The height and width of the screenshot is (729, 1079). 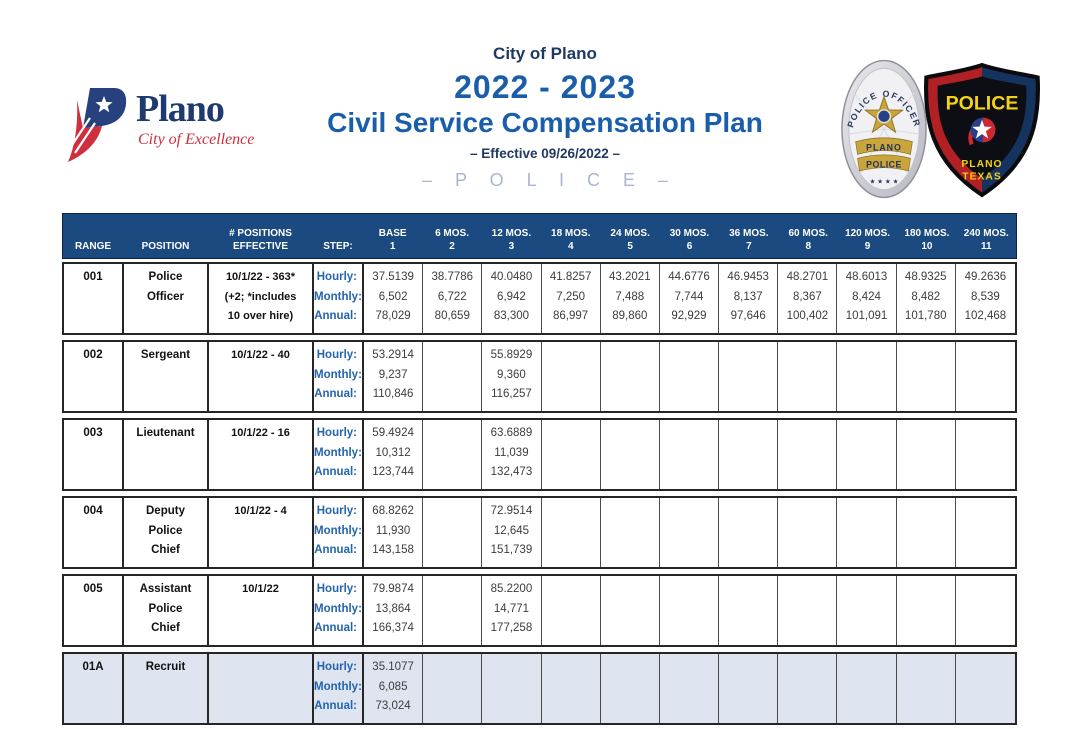 What do you see at coordinates (884, 148) in the screenshot?
I see `svg-text: PLANO` at bounding box center [884, 148].